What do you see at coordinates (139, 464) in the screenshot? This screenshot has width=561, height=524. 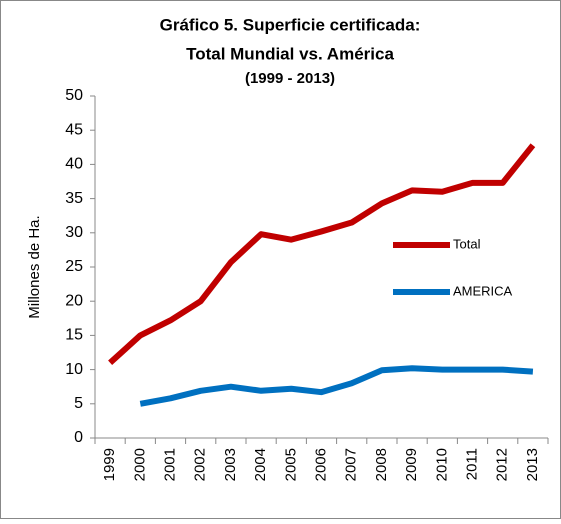 I see `x-tick-label: 2000` at bounding box center [139, 464].